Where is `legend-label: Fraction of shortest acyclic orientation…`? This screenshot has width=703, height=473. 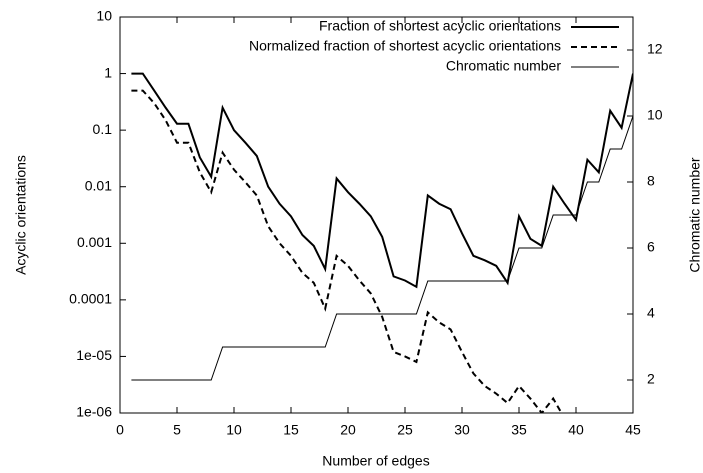
legend-label: Fraction of shortest acyclic orientation… is located at coordinates (440, 26).